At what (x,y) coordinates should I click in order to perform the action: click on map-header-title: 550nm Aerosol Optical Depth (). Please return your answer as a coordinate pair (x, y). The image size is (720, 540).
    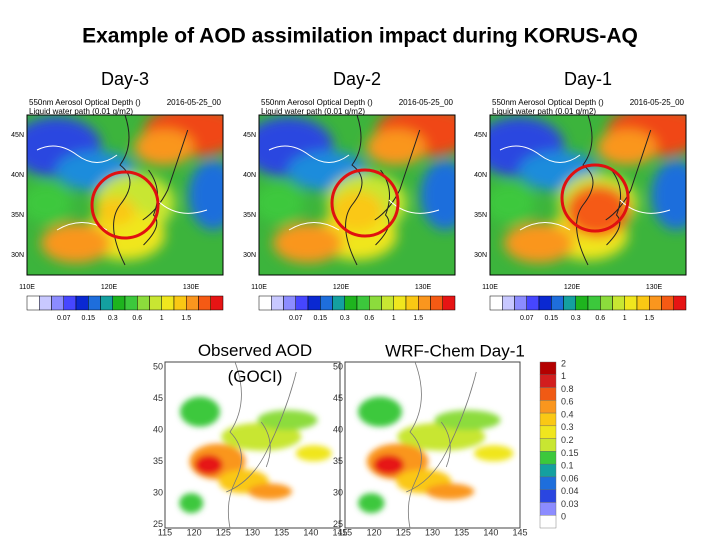
    Looking at the image, I should click on (548, 102).